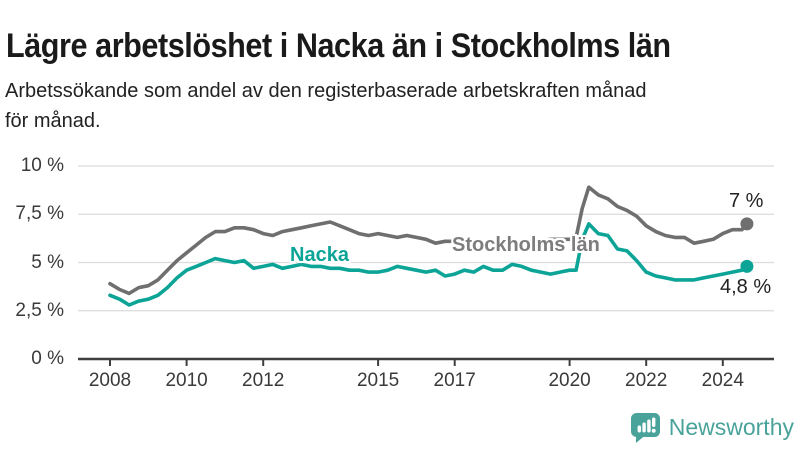 The width and height of the screenshot is (800, 450). What do you see at coordinates (47, 358) in the screenshot?
I see `y-axis-label: 0 %` at bounding box center [47, 358].